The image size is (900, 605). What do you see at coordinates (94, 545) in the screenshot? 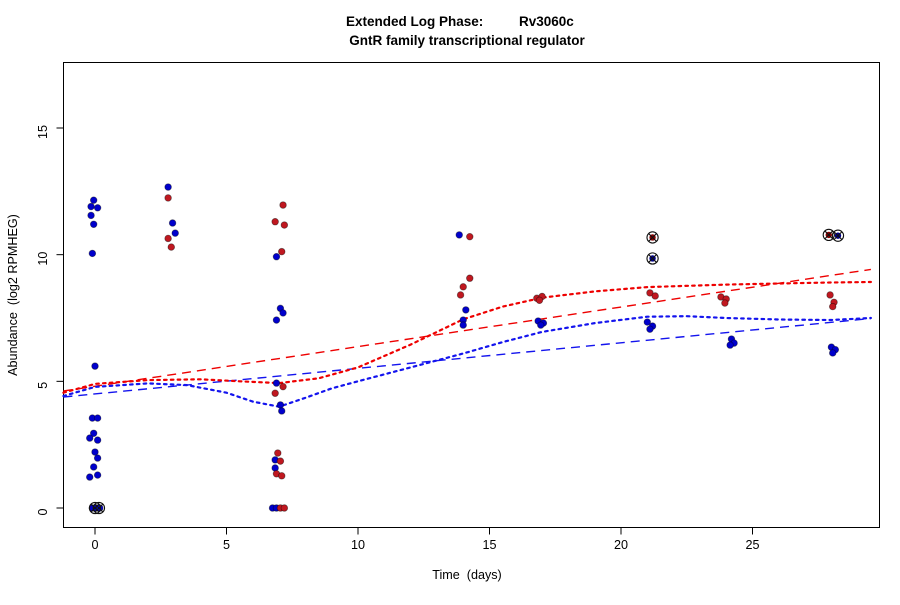
I see `x-tick-label: 0` at bounding box center [94, 545].